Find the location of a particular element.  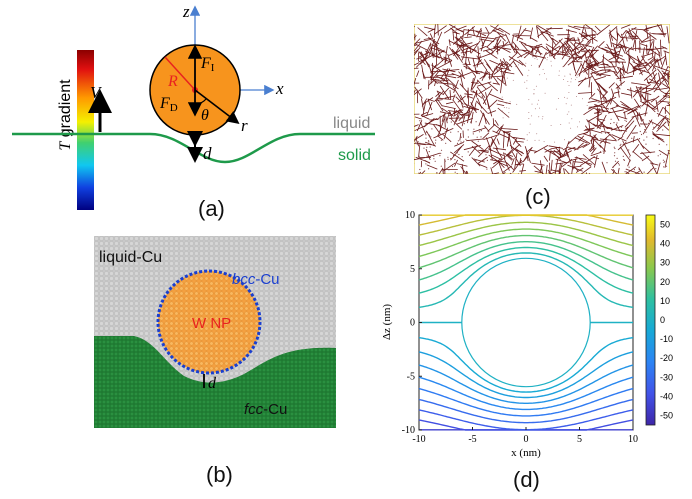

y-tick-label: 10 is located at coordinates (410, 215).